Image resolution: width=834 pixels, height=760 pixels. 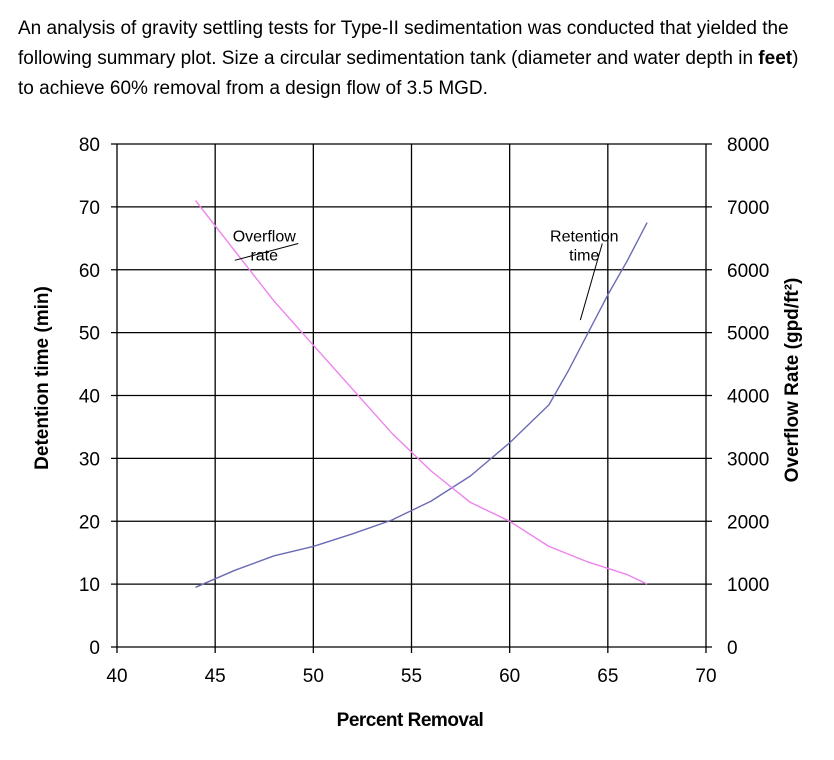 I want to click on x-tick-label: 50, so click(x=313, y=676).